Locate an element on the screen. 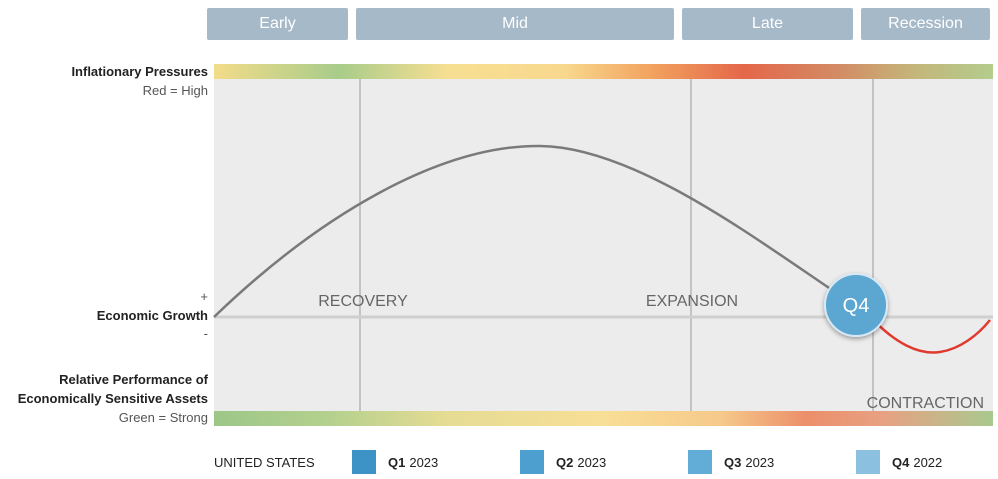 This screenshot has width=998, height=479. growth-minus: - is located at coordinates (205, 333).